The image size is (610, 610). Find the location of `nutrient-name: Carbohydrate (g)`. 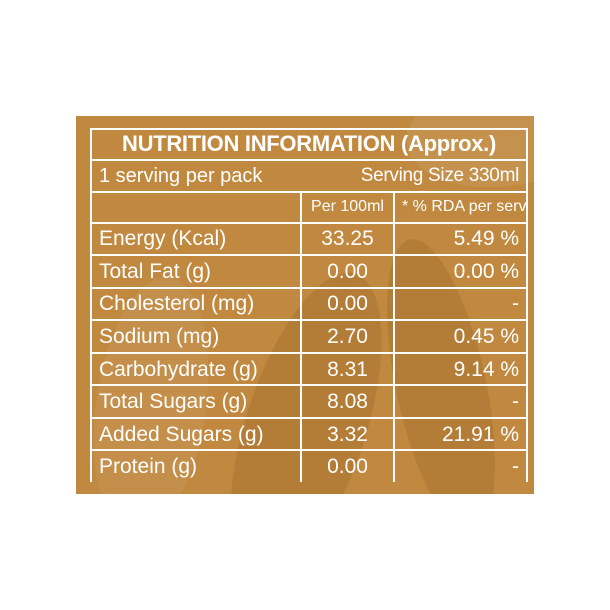

nutrient-name: Carbohydrate (g) is located at coordinates (196, 369).